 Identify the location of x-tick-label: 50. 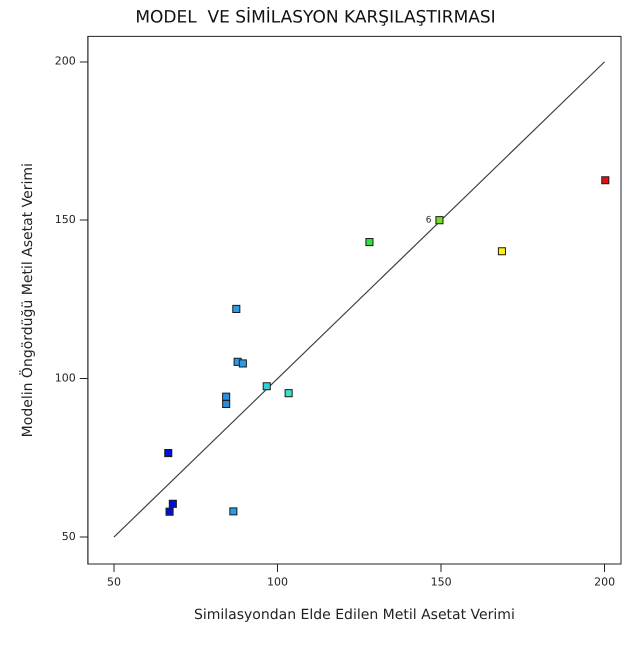
(113, 581).